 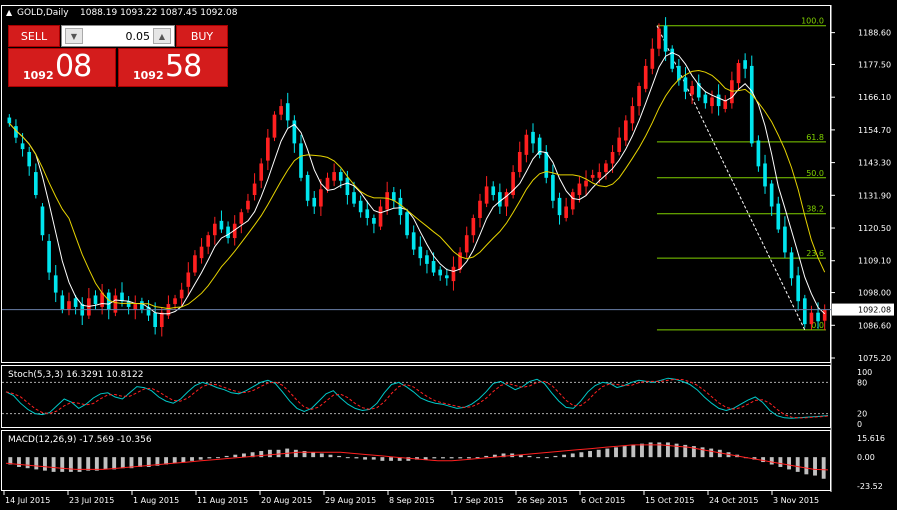 What do you see at coordinates (159, 13) in the screenshot?
I see `ohlc-readout: 1088.19 1093.22 1087.45 1092.08` at bounding box center [159, 13].